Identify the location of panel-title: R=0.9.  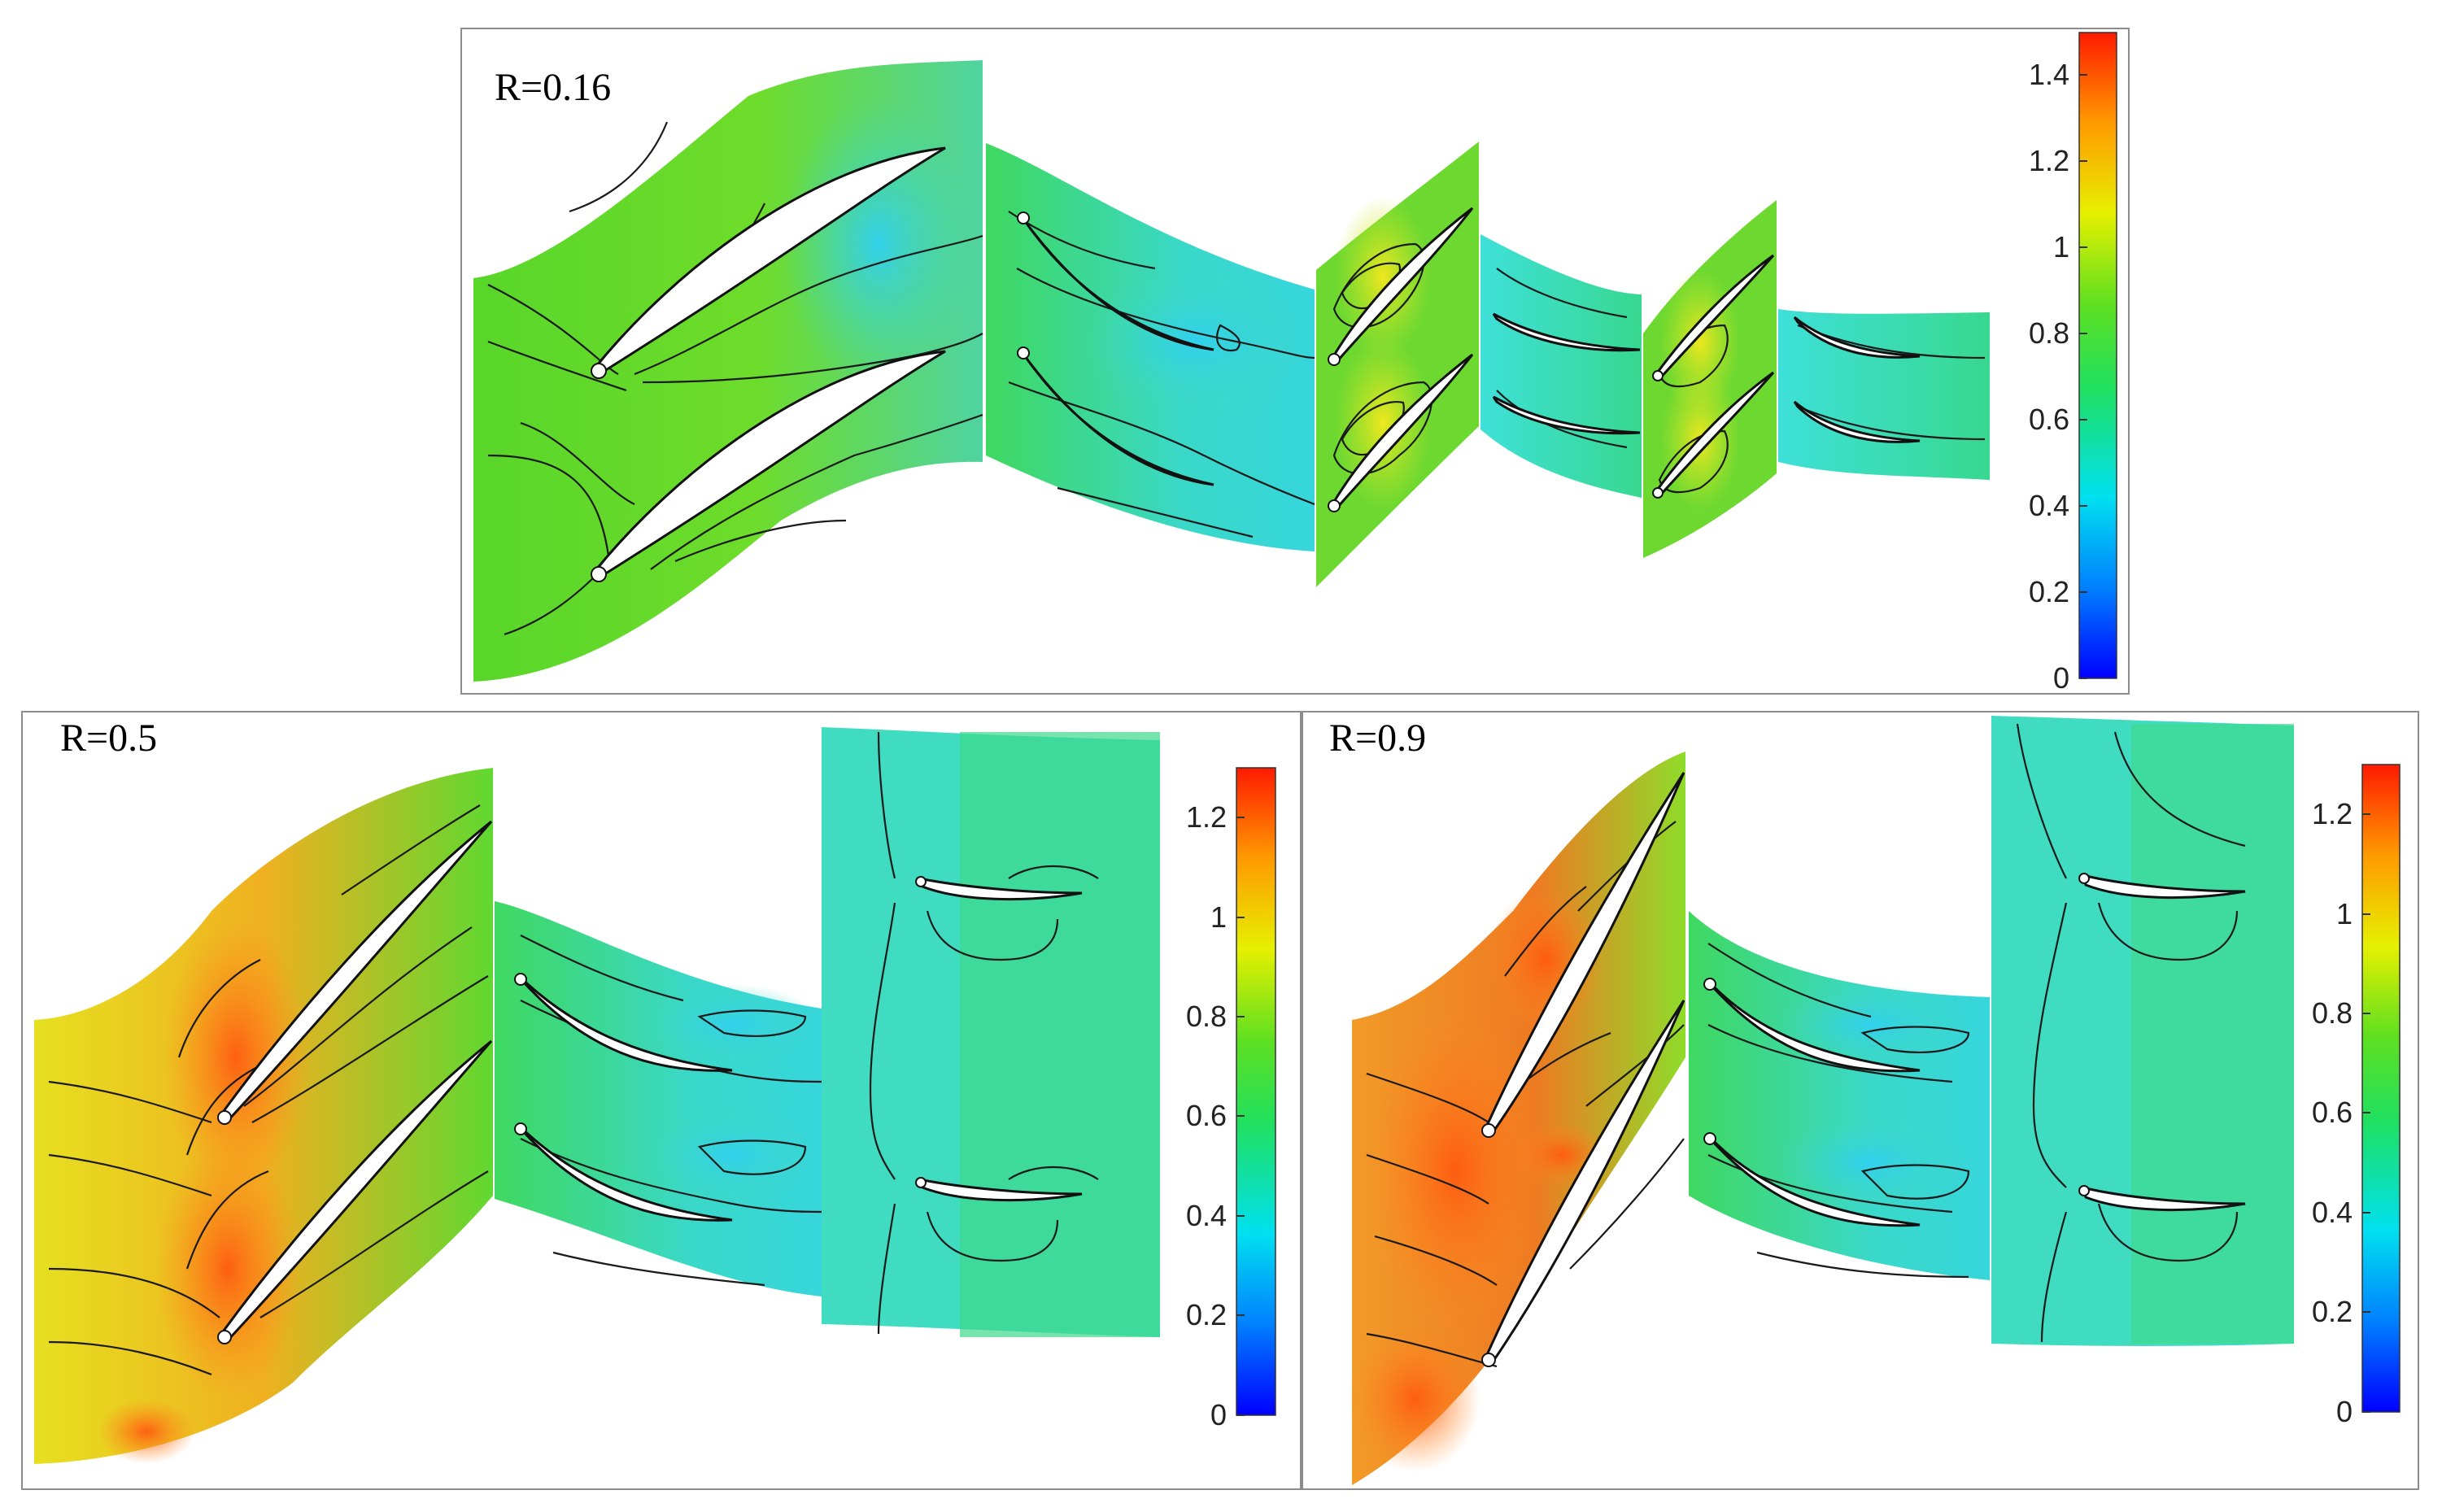
(1378, 738).